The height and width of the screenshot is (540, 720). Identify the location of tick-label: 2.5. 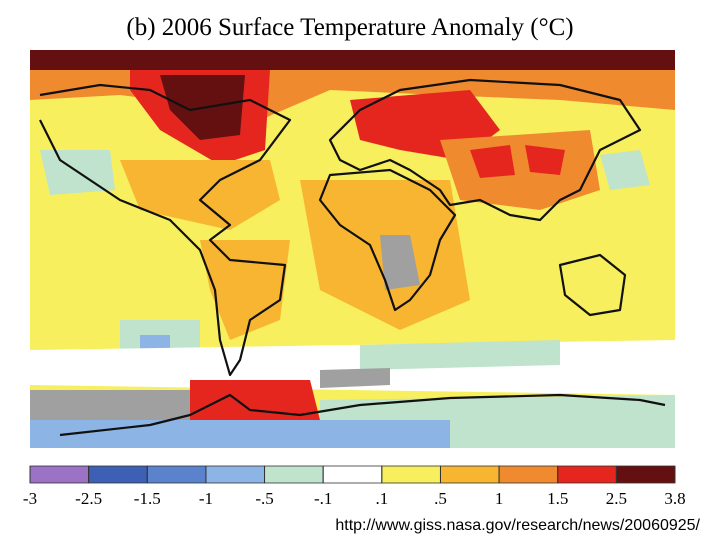
(616, 498).